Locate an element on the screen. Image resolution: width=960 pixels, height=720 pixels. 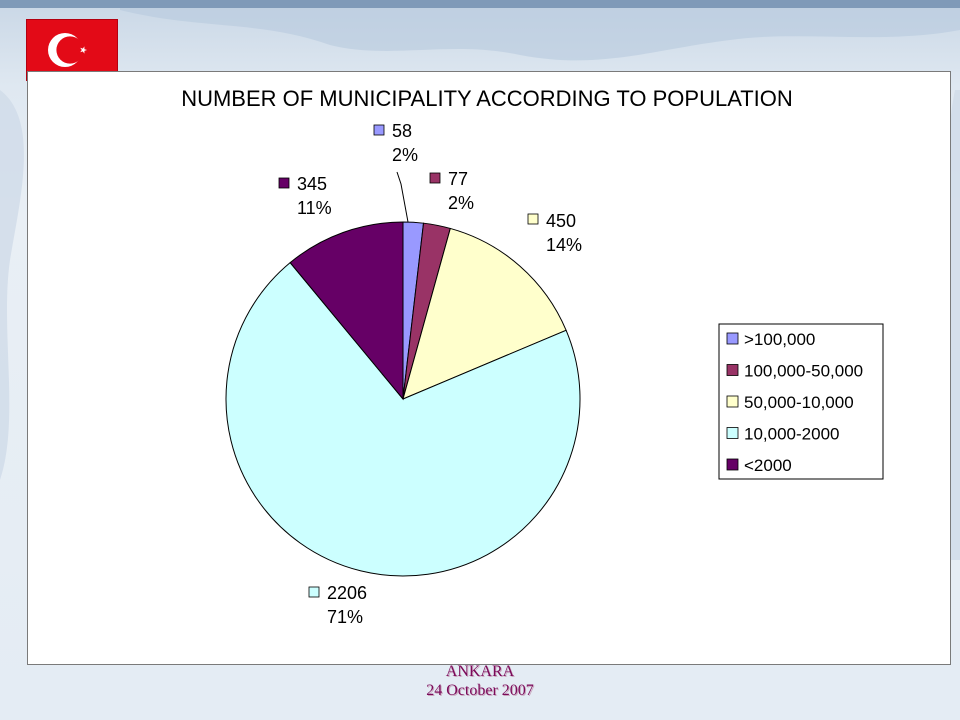
legend-swatch-lt-2000 is located at coordinates (732, 464).